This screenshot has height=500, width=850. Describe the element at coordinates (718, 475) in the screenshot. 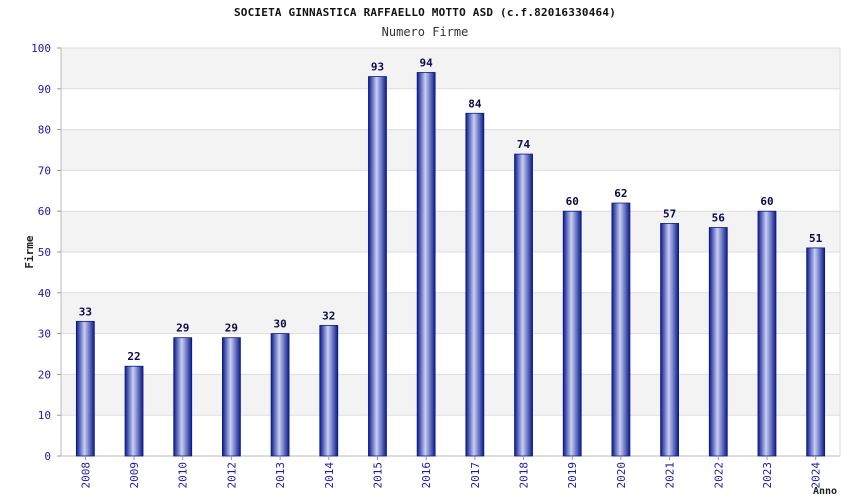

I see `x-tick-label-2022: 2022` at that location.